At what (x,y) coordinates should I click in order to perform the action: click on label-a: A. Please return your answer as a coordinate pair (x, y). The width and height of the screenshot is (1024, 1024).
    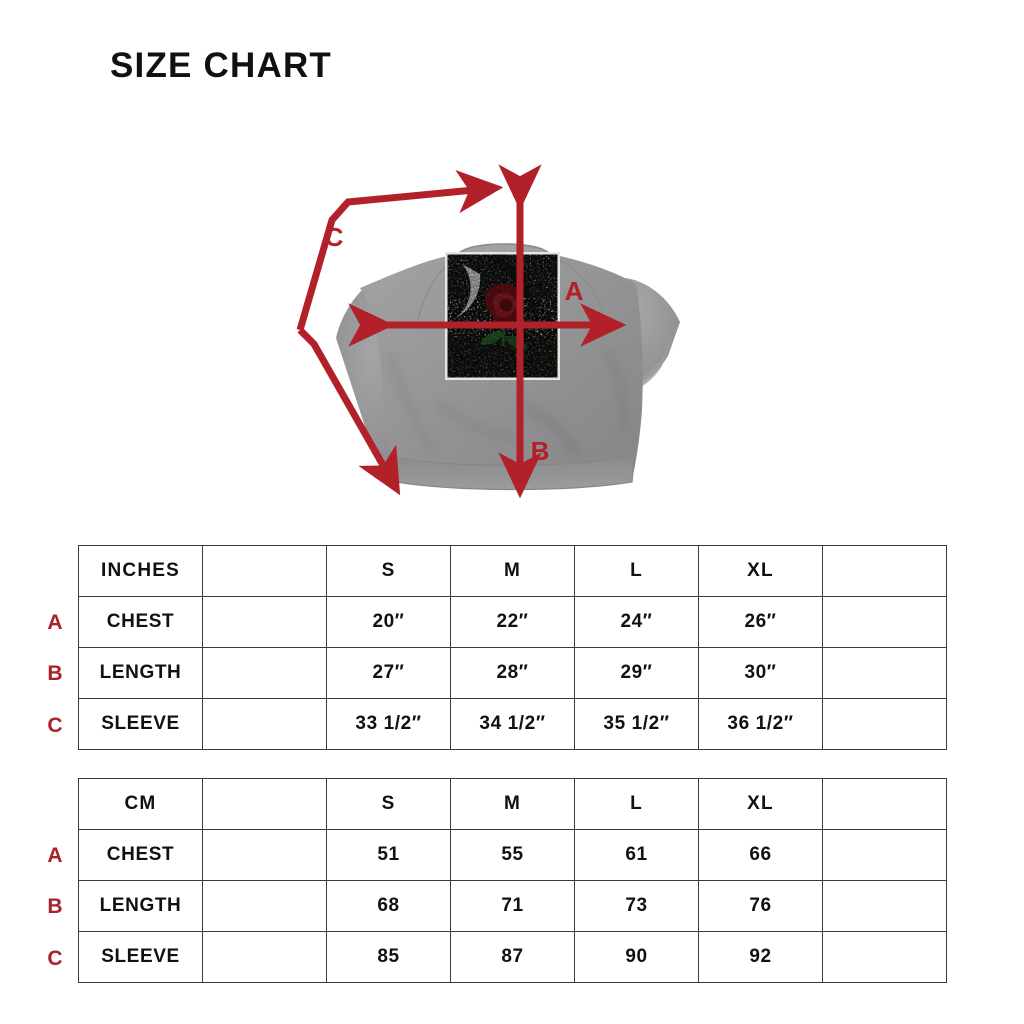
    Looking at the image, I should click on (574, 291).